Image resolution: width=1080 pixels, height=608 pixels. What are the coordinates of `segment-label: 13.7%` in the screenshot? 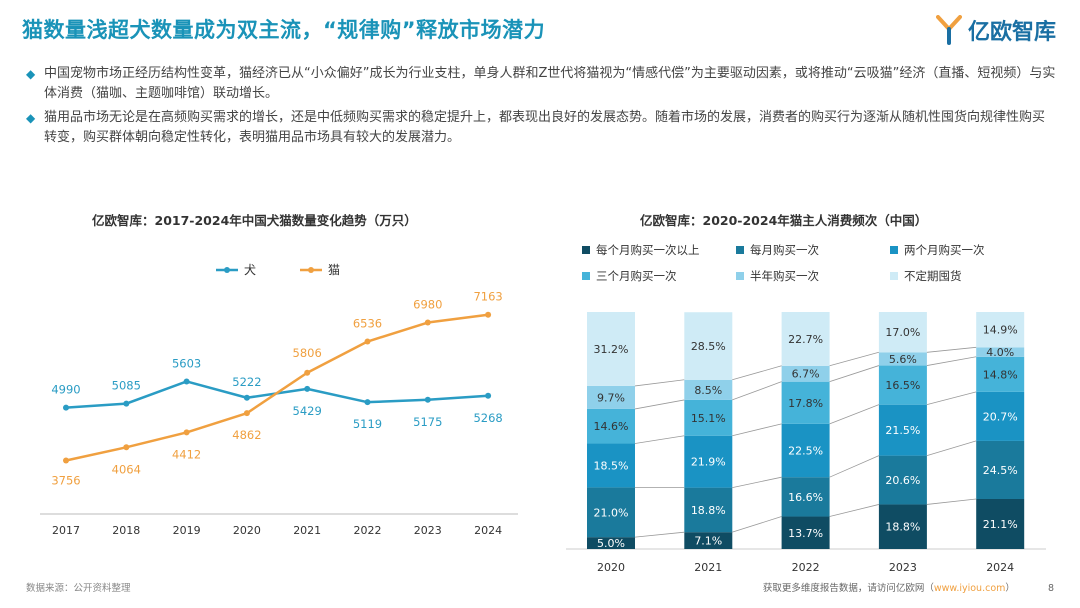 It's located at (805, 533).